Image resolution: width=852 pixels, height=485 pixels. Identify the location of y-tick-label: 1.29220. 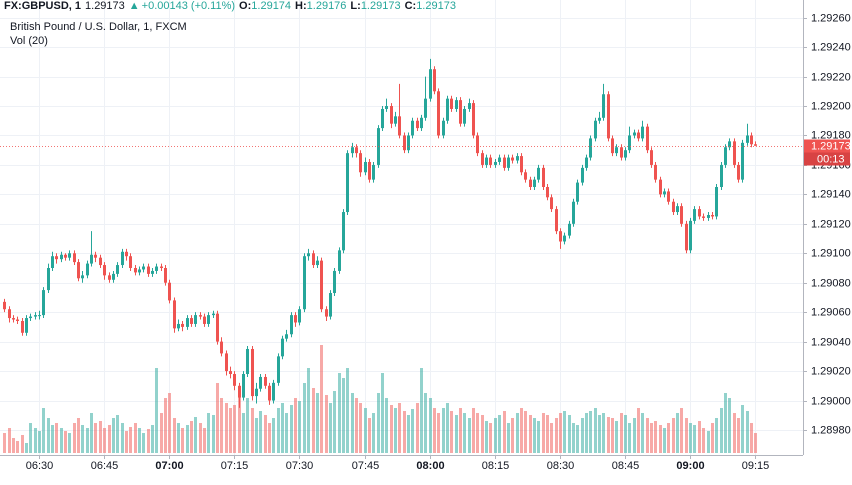
(831, 77).